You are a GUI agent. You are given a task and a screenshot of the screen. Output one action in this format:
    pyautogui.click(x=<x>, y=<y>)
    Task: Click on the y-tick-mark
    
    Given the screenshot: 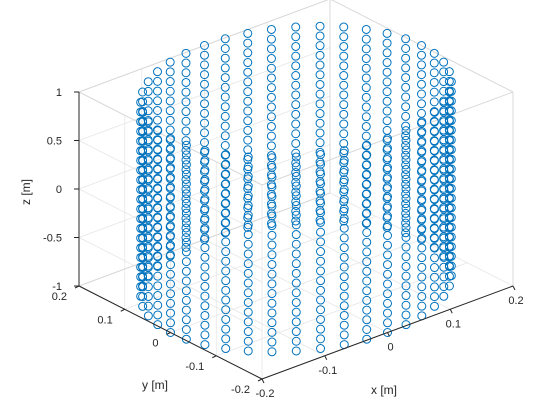 What is the action you would take?
    pyautogui.click(x=122, y=310)
    